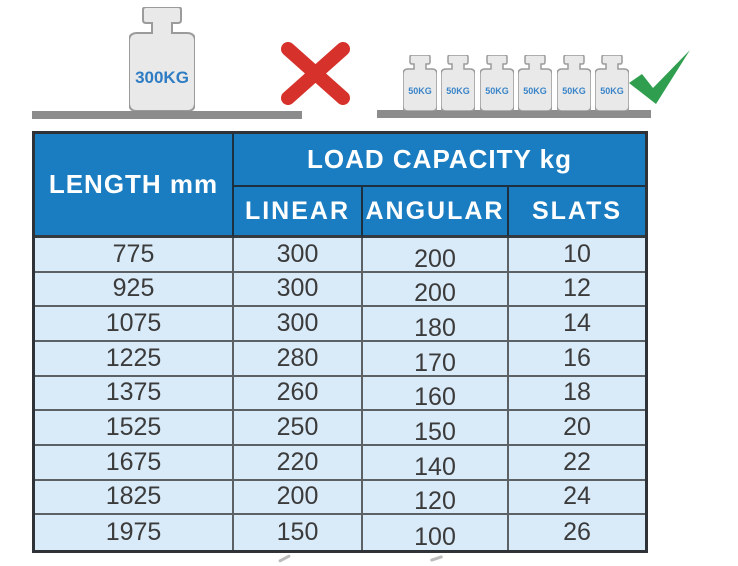 The height and width of the screenshot is (566, 738). Describe the element at coordinates (436, 393) in the screenshot. I see `table-cell: 160` at that location.